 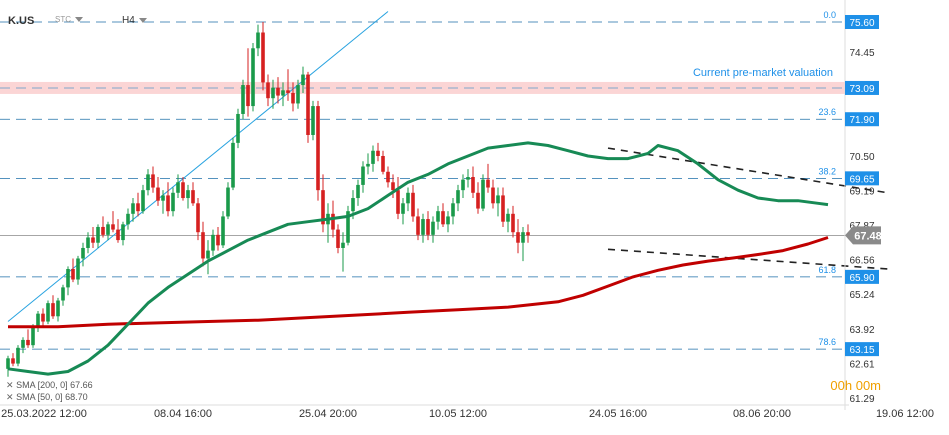 What do you see at coordinates (183, 414) in the screenshot?
I see `time-tick-label: 08.04 16:00` at bounding box center [183, 414].